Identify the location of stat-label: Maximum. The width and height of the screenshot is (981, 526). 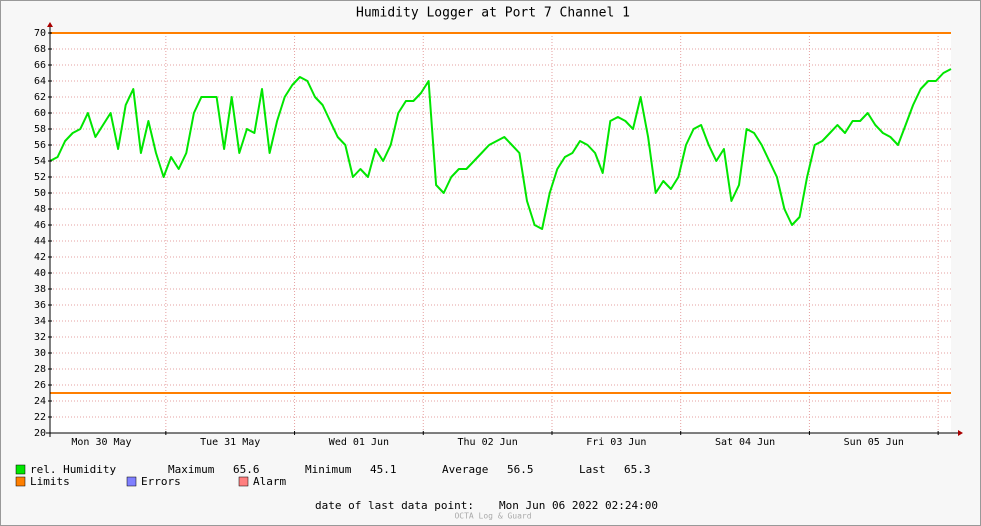
(191, 469).